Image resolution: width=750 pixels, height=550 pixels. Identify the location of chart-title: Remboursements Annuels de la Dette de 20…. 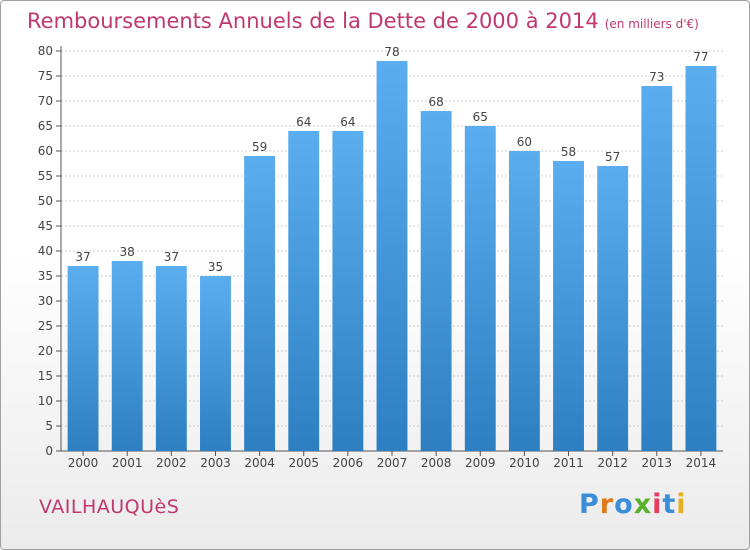
(363, 21).